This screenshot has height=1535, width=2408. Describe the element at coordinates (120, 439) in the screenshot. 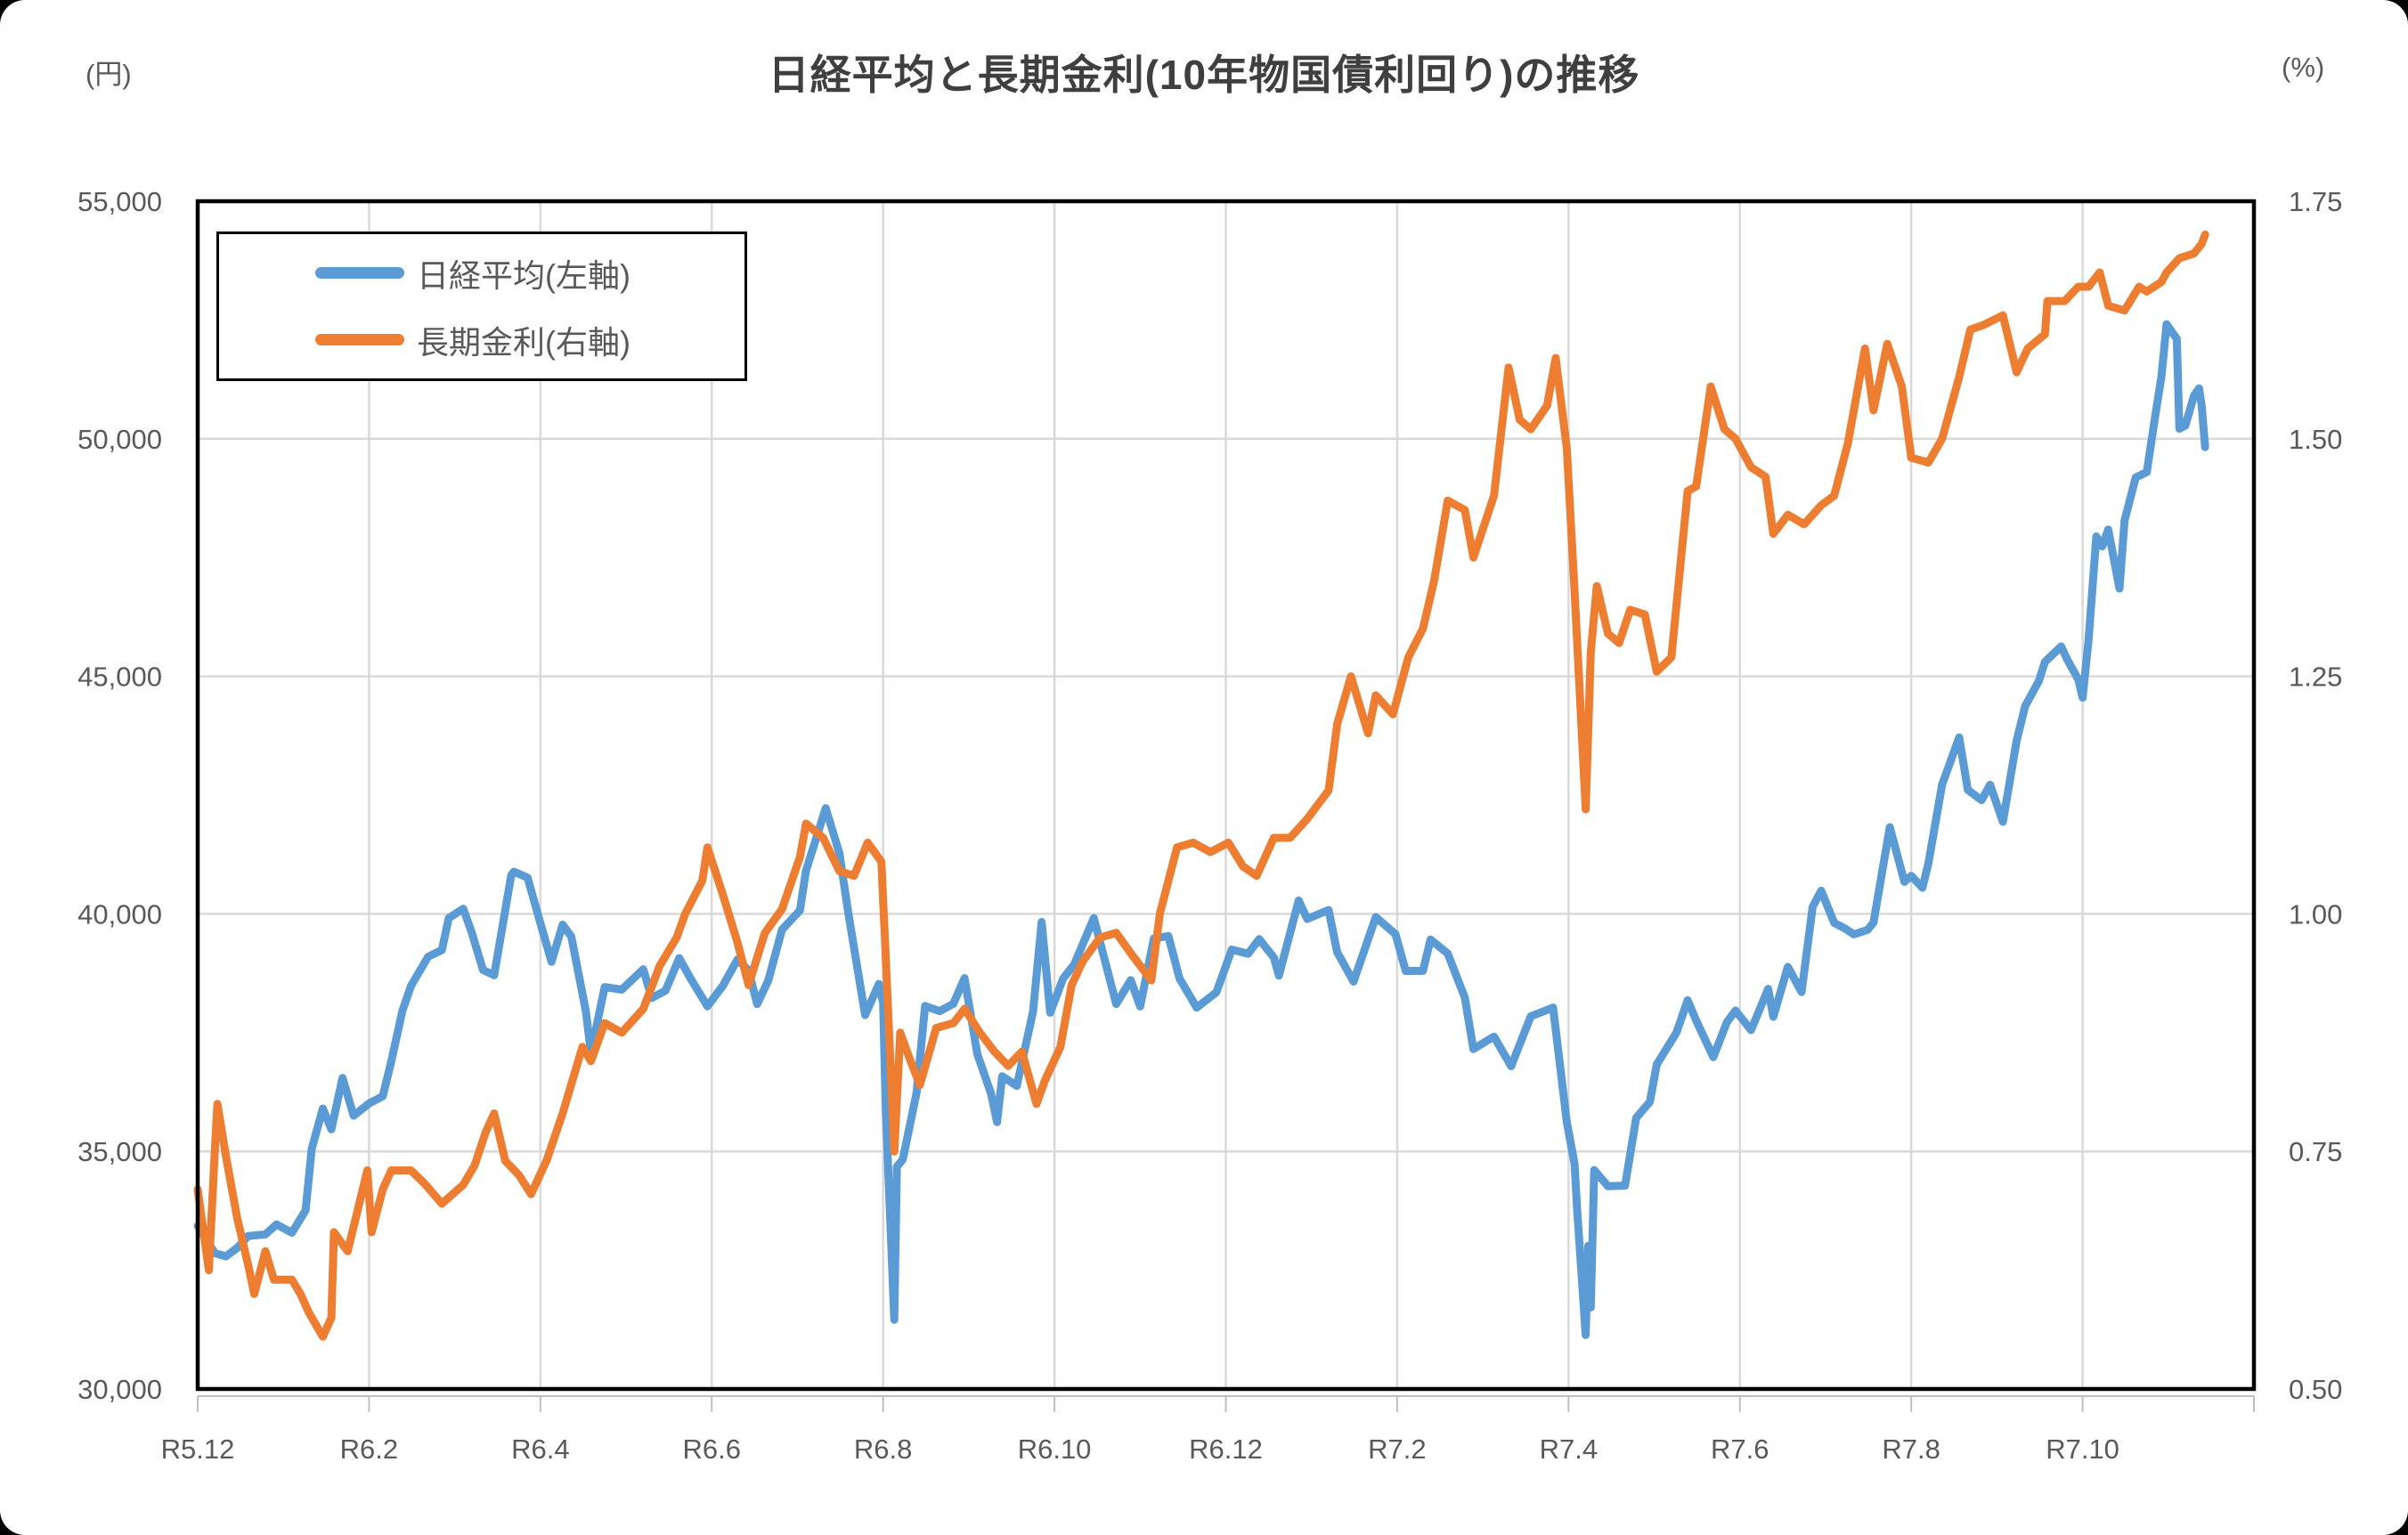

I see `y-axis-tick-label-left: 50,000` at that location.